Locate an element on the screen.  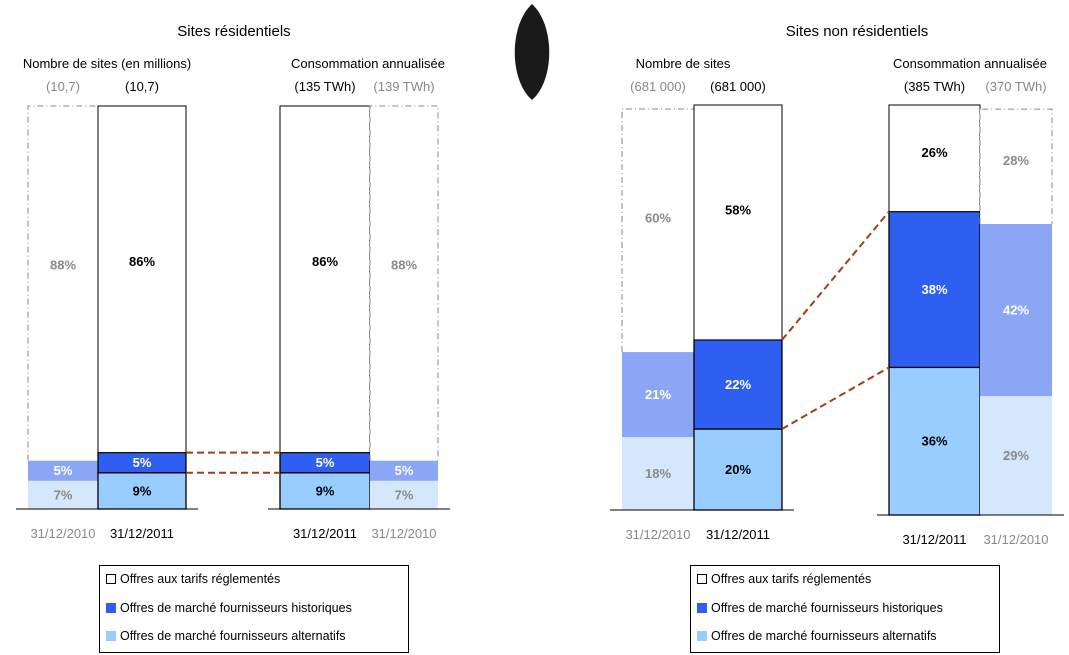
data-label-historic: 38% is located at coordinates (934, 289).